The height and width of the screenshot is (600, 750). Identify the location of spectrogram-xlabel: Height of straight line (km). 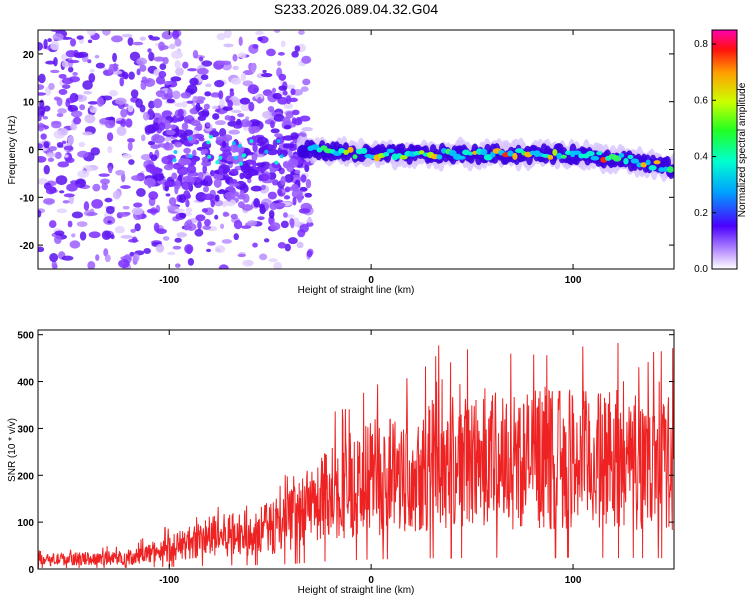
(356, 290).